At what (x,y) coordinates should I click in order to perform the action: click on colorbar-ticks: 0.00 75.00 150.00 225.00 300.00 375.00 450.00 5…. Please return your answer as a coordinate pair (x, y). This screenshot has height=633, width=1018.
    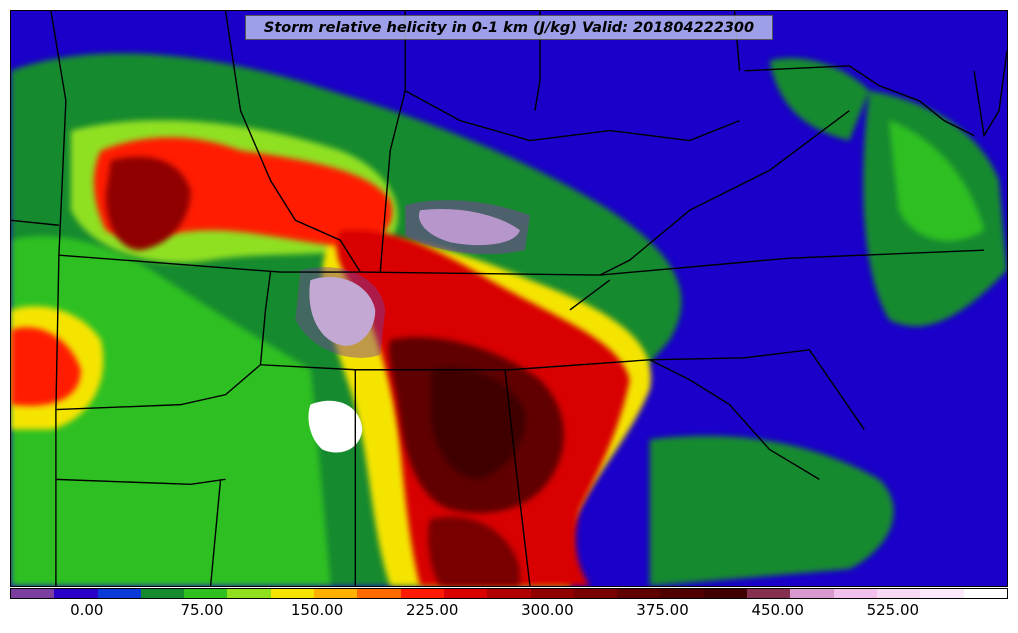
    Looking at the image, I should click on (509, 613).